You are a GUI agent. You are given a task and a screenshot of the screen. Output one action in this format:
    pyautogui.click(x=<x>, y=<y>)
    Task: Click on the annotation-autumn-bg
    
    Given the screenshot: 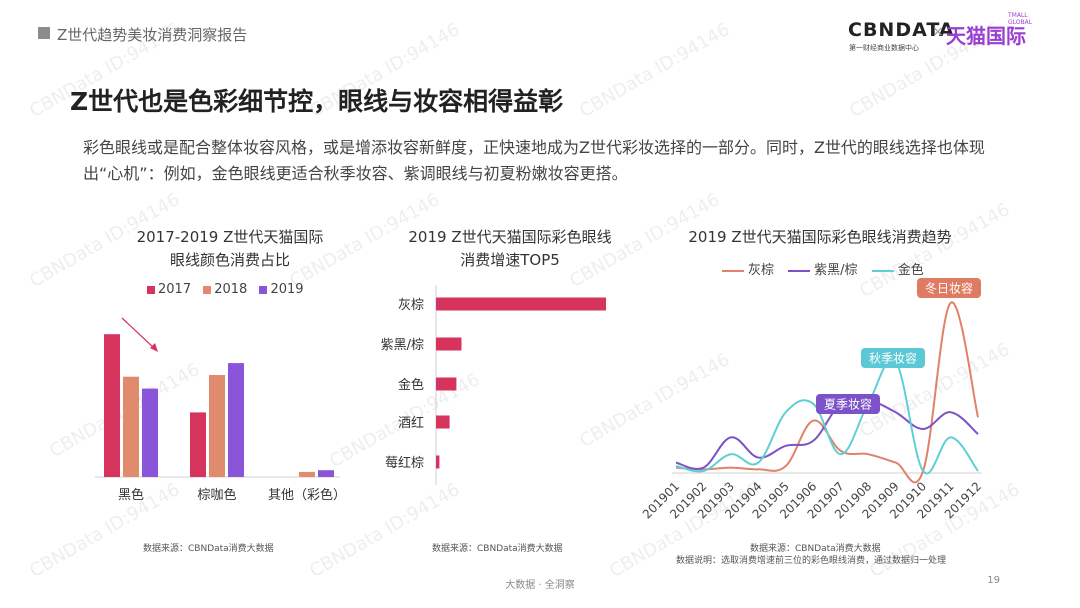 What is the action you would take?
    pyautogui.click(x=893, y=358)
    